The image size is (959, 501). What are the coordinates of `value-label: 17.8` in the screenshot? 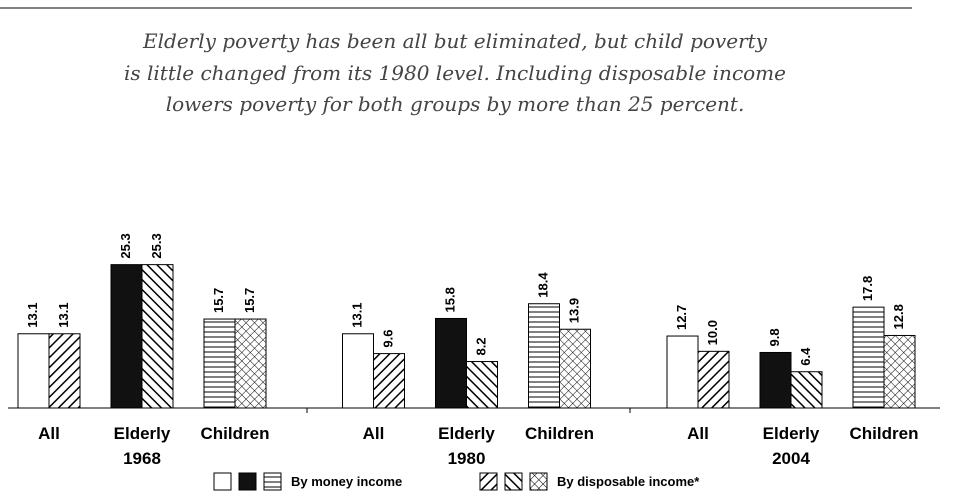 It's located at (867, 288).